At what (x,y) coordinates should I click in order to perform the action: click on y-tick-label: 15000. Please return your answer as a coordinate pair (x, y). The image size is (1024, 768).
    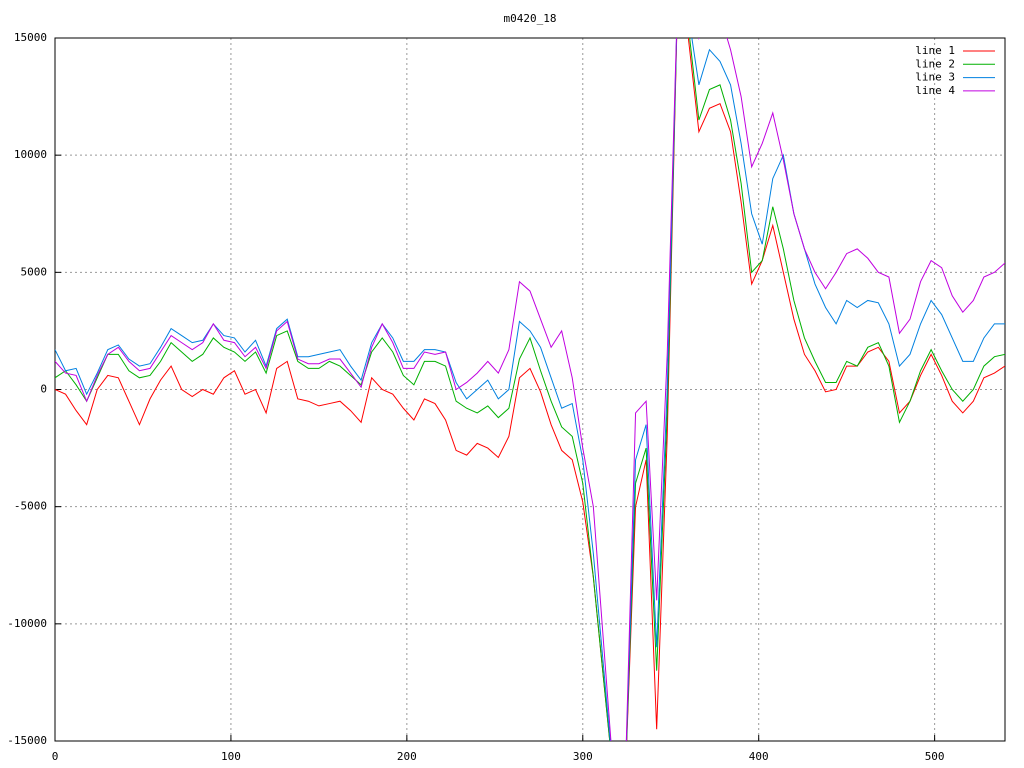
    Looking at the image, I should click on (30, 37).